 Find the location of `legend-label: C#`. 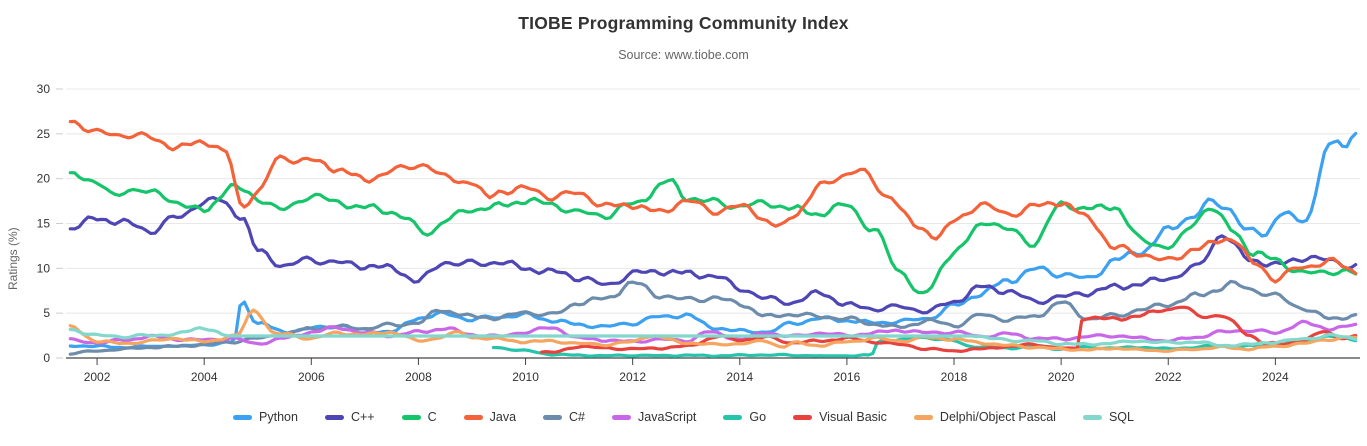

legend-label: C# is located at coordinates (577, 417).